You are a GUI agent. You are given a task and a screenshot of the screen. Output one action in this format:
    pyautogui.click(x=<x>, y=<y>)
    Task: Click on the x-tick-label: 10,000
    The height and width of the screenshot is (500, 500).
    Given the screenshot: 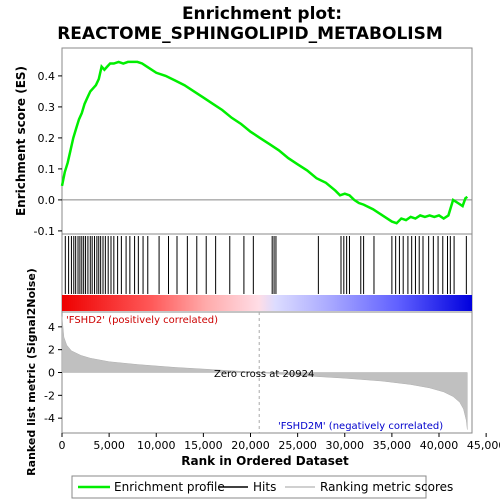 What is the action you would take?
    pyautogui.click(x=156, y=445)
    